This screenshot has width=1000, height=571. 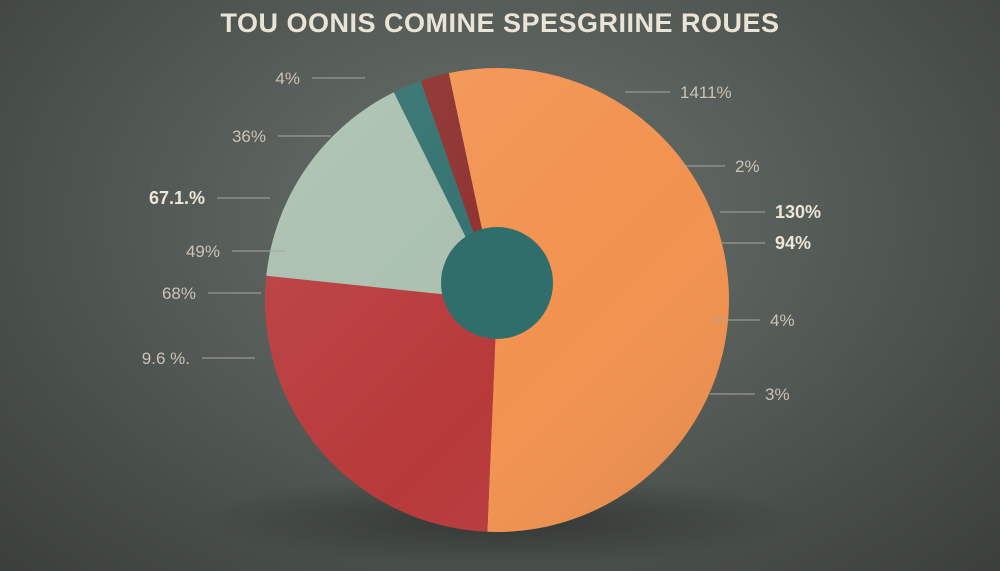 I want to click on chart-title: TOU OONIS COMINE SPESGRIINE ROUES, so click(x=499, y=23).